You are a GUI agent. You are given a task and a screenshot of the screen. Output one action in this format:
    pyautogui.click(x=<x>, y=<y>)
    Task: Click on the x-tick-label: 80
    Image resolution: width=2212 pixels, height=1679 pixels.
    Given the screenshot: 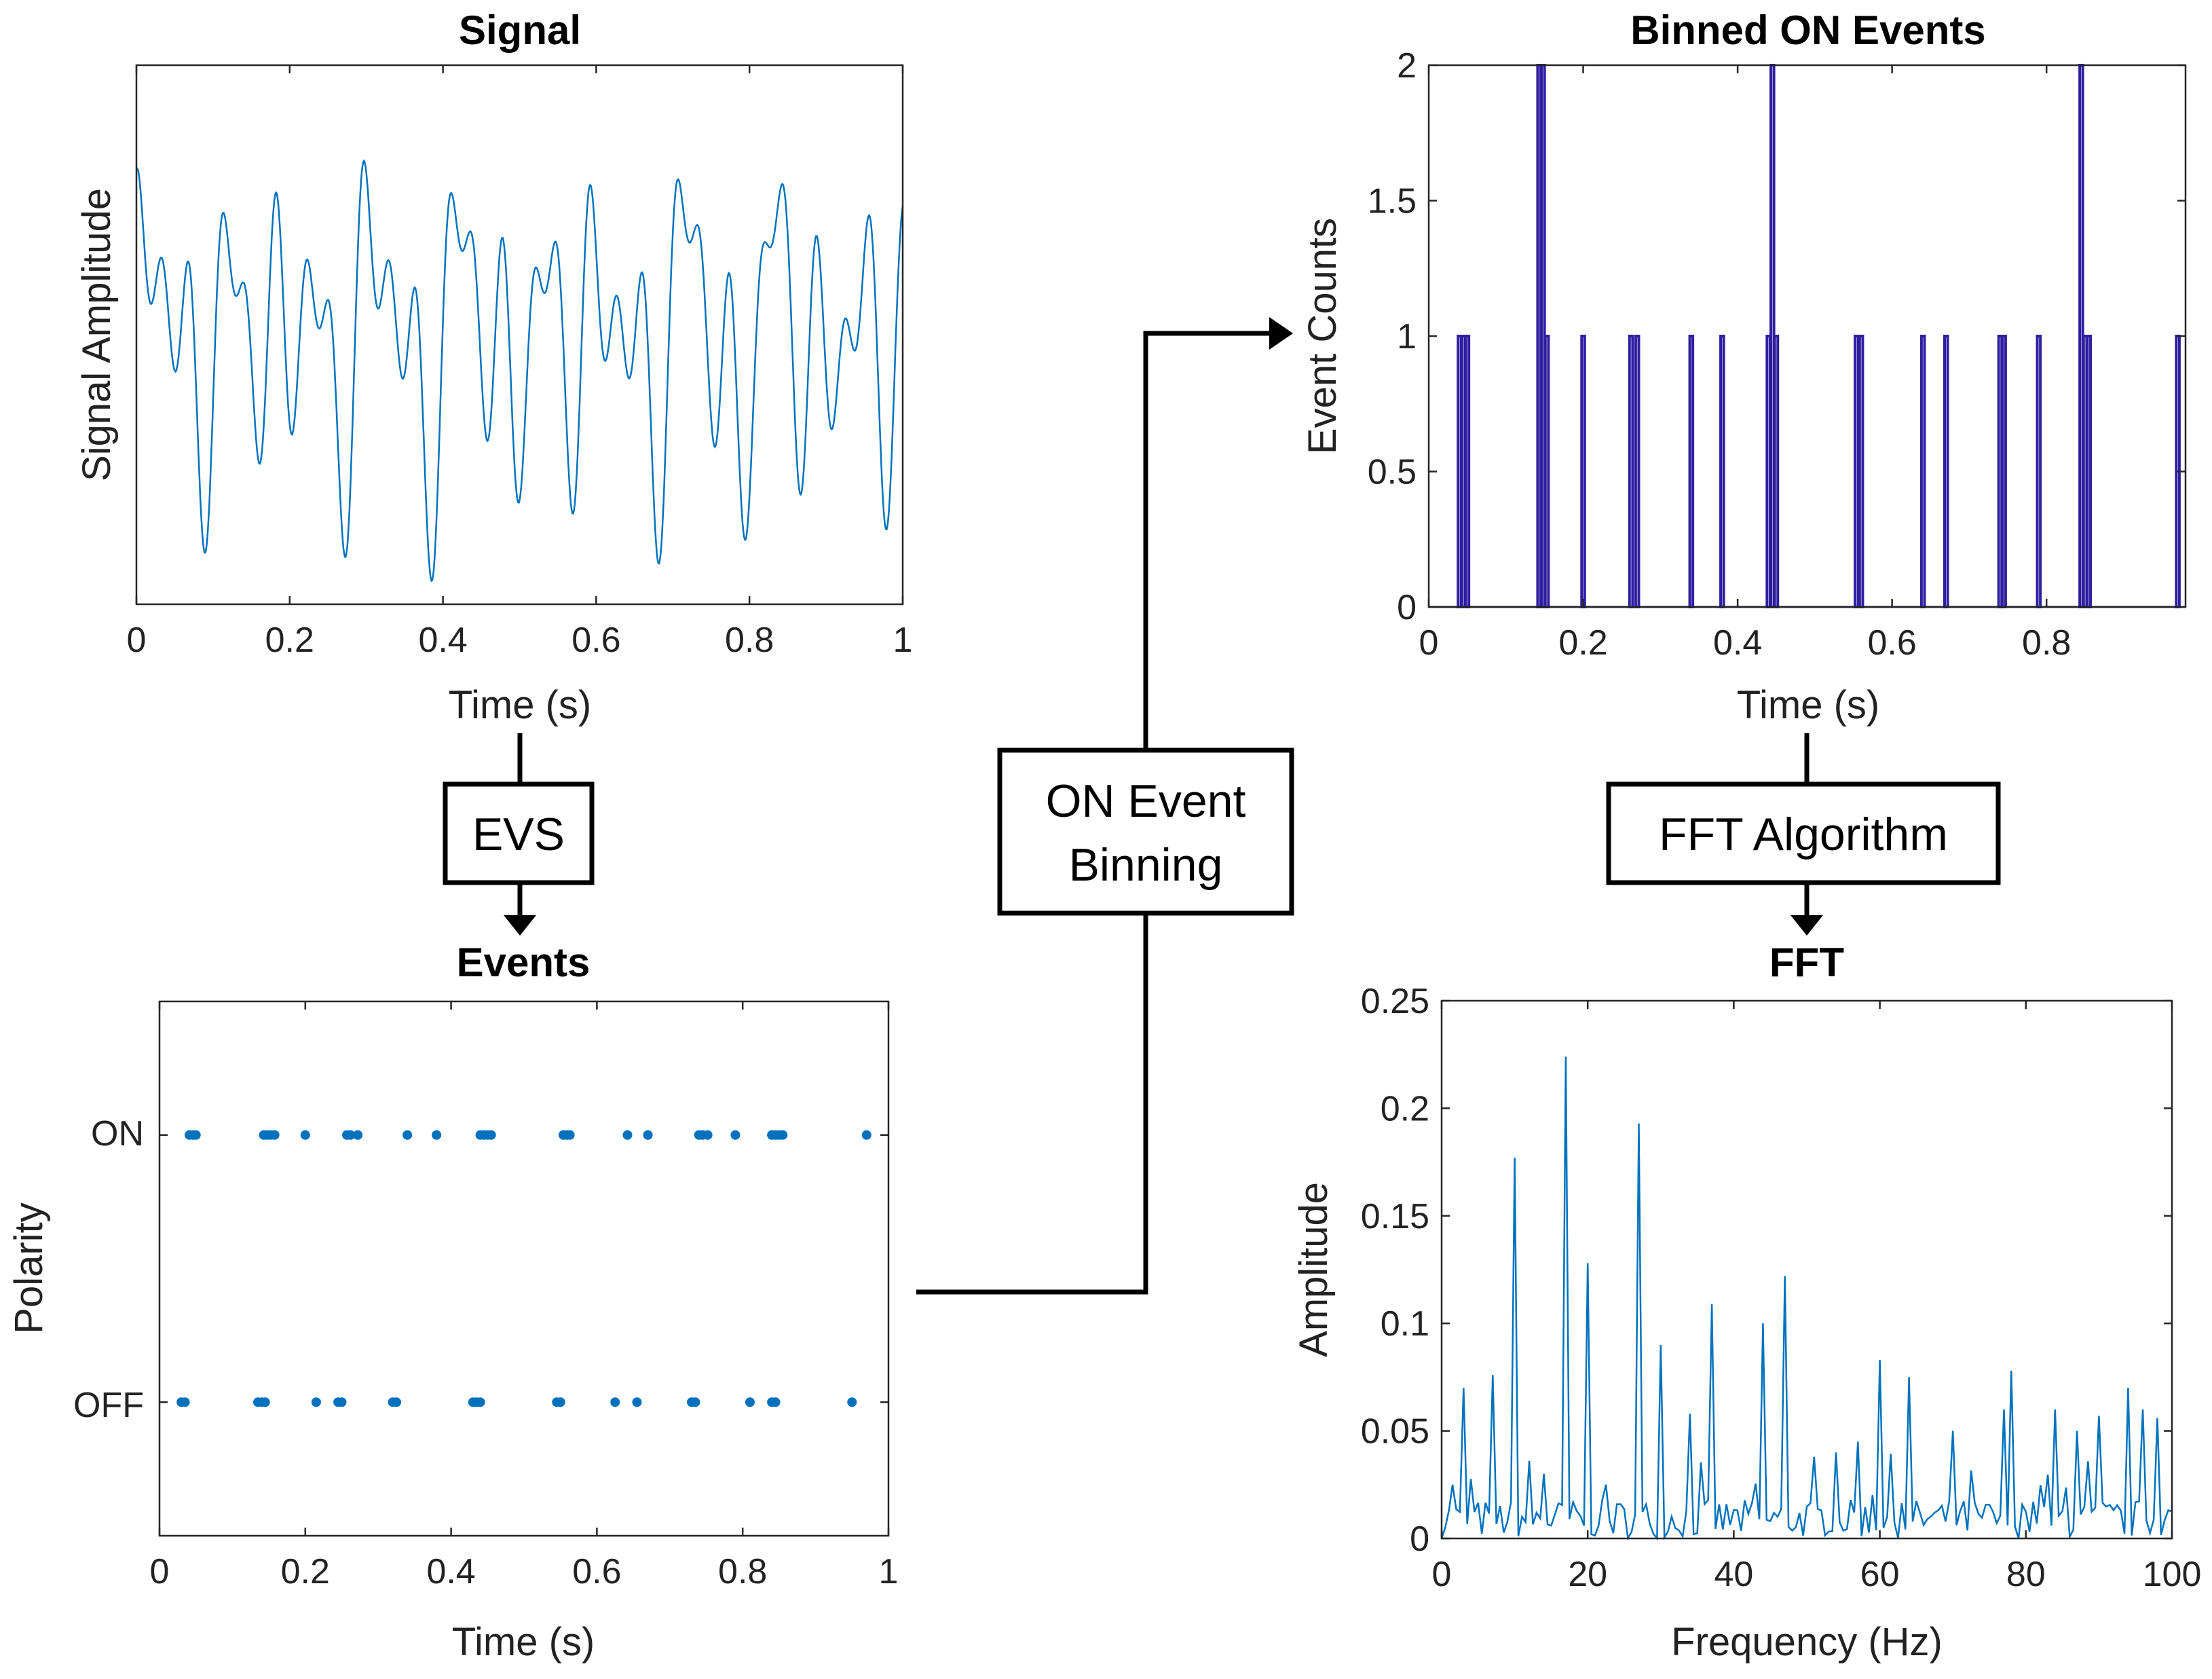 What is the action you would take?
    pyautogui.click(x=2026, y=1574)
    